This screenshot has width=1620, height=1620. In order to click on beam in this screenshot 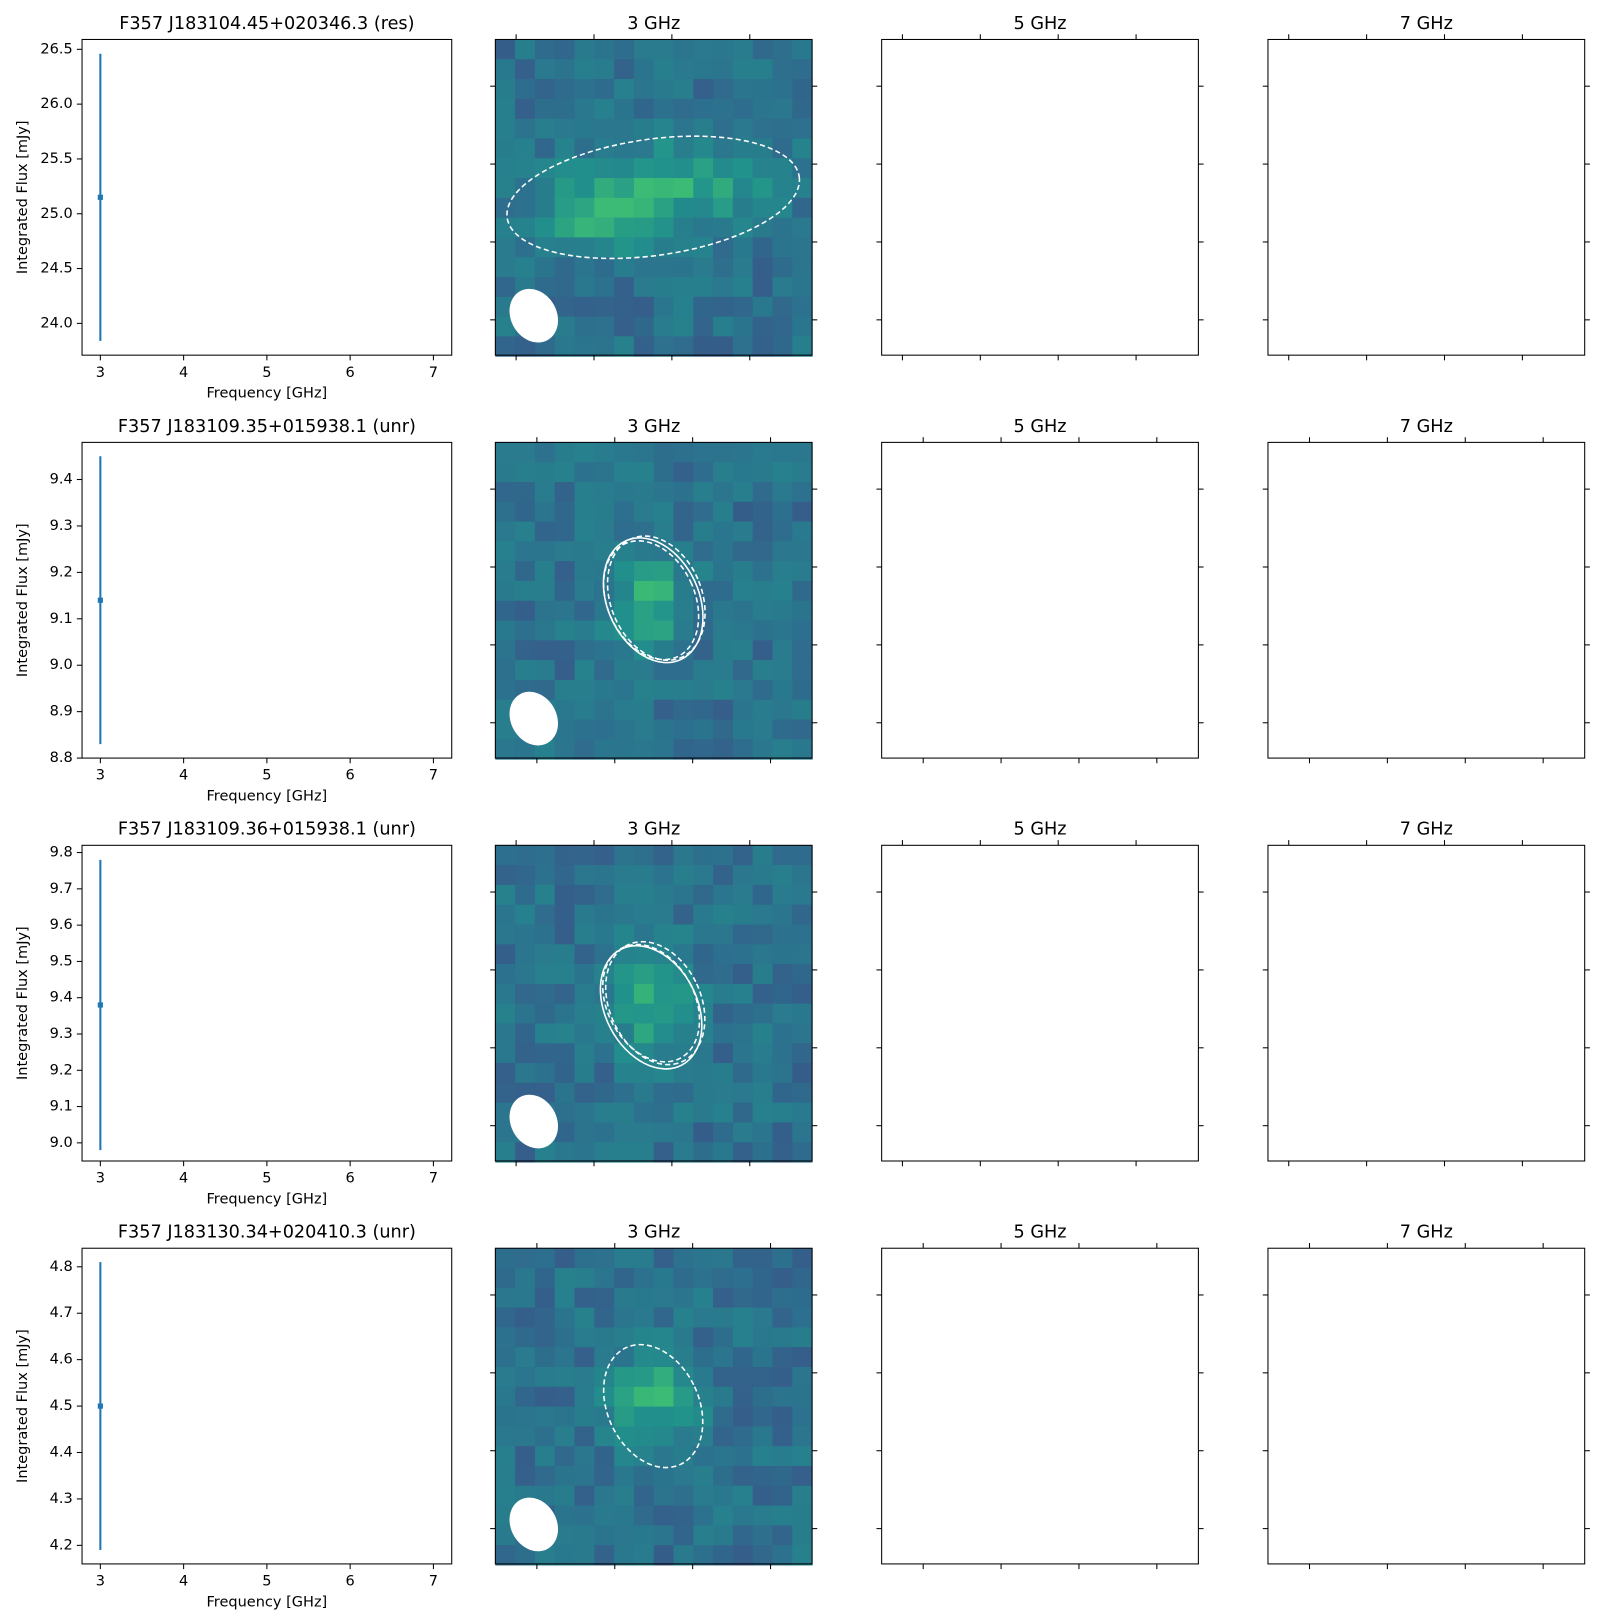, I will do `click(534, 718)`.